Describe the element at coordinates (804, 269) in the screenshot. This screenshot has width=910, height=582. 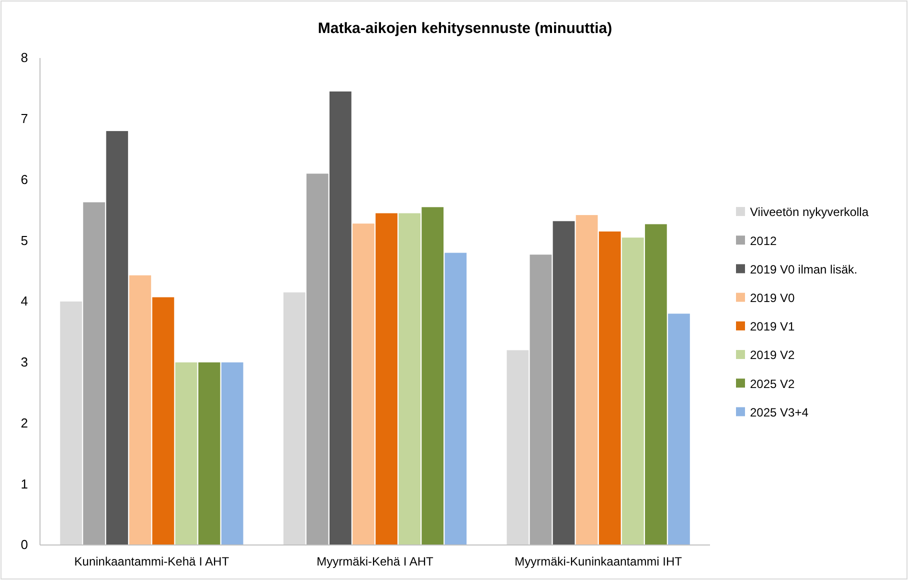
I see `legend-label: 2019 V0 ilman lisäk.` at that location.